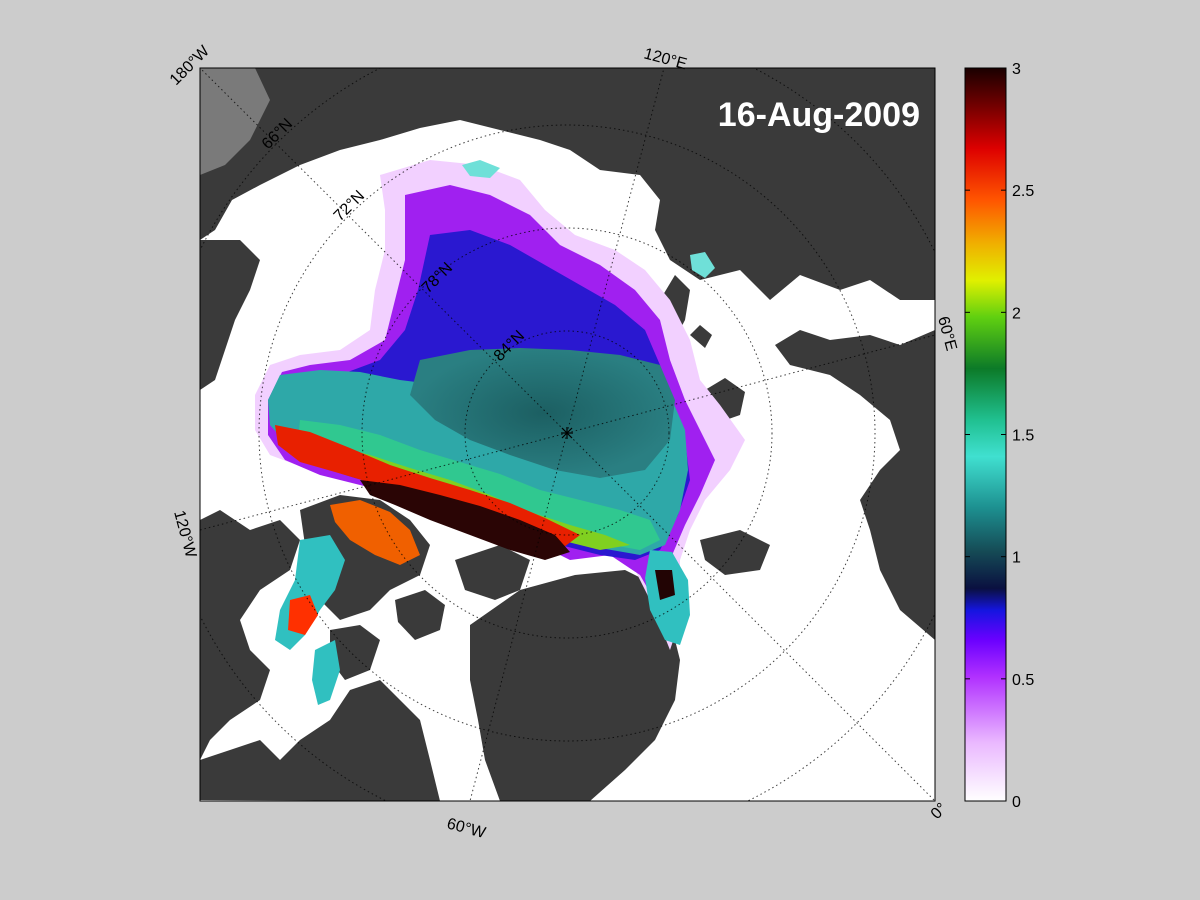 The width and height of the screenshot is (1200, 900). I want to click on lon-label-0: 0°, so click(939, 811).